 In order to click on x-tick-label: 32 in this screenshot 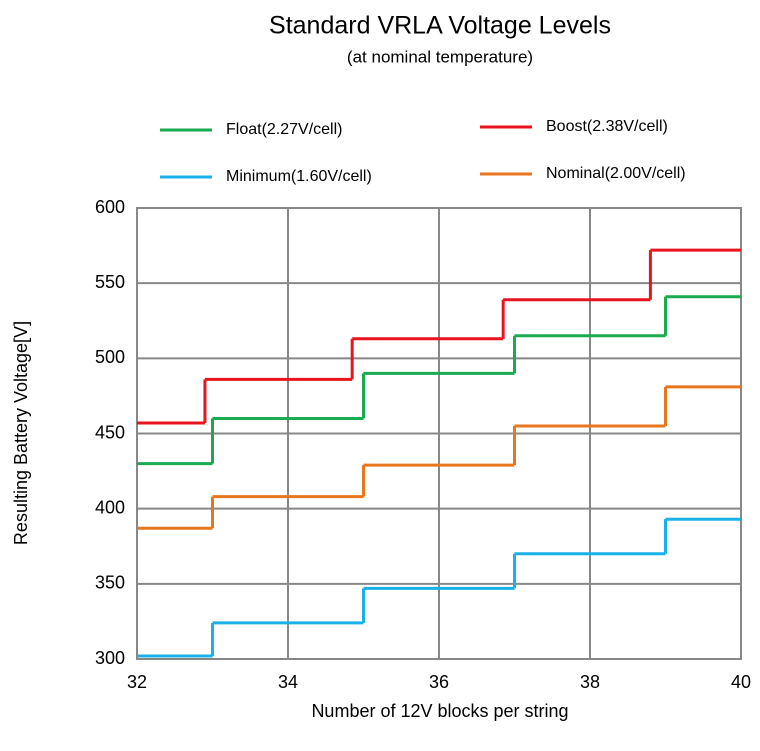, I will do `click(137, 682)`.